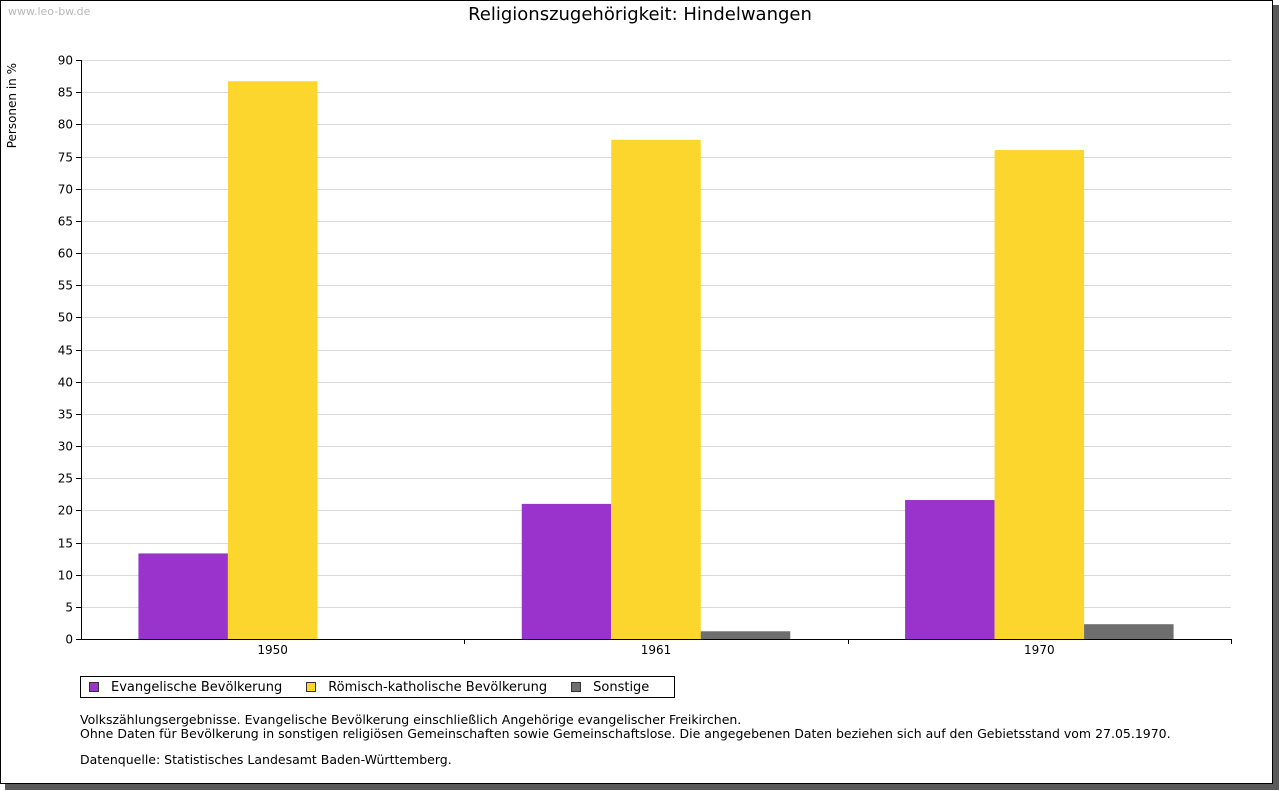  Describe the element at coordinates (745, 635) in the screenshot. I see `bar-1961-sonstige` at that location.